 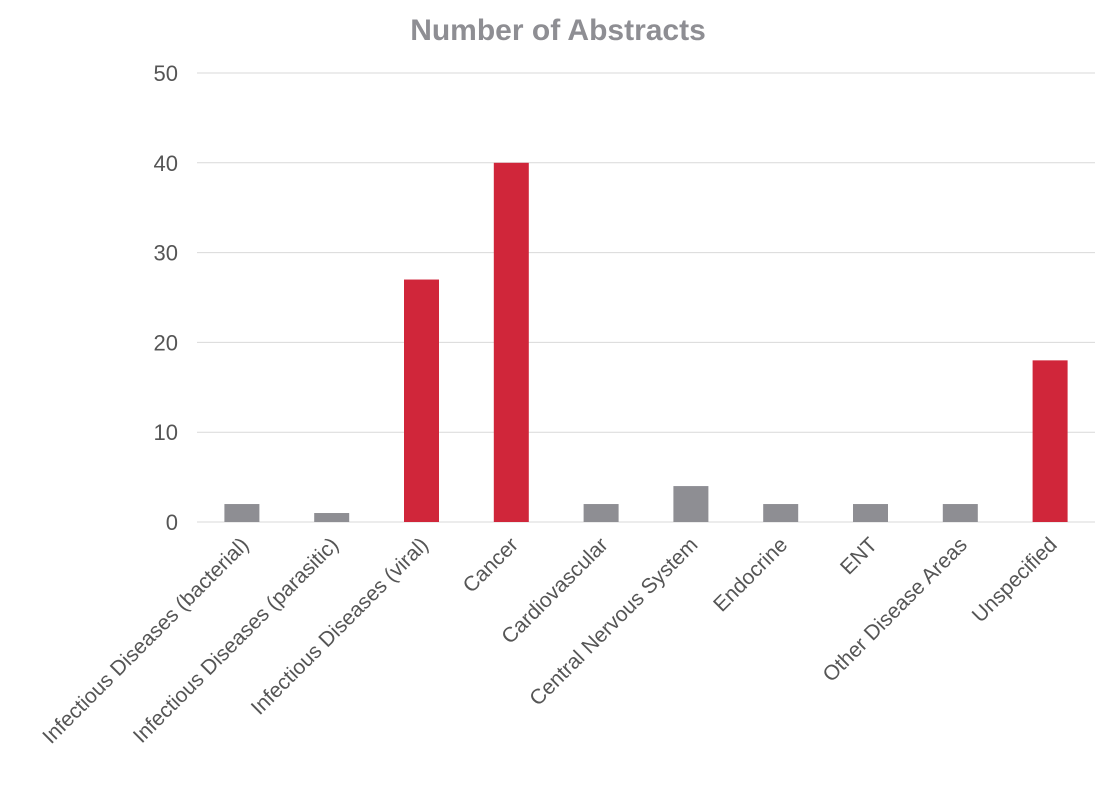 What do you see at coordinates (166, 342) in the screenshot?
I see `y-tick-label: 20` at bounding box center [166, 342].